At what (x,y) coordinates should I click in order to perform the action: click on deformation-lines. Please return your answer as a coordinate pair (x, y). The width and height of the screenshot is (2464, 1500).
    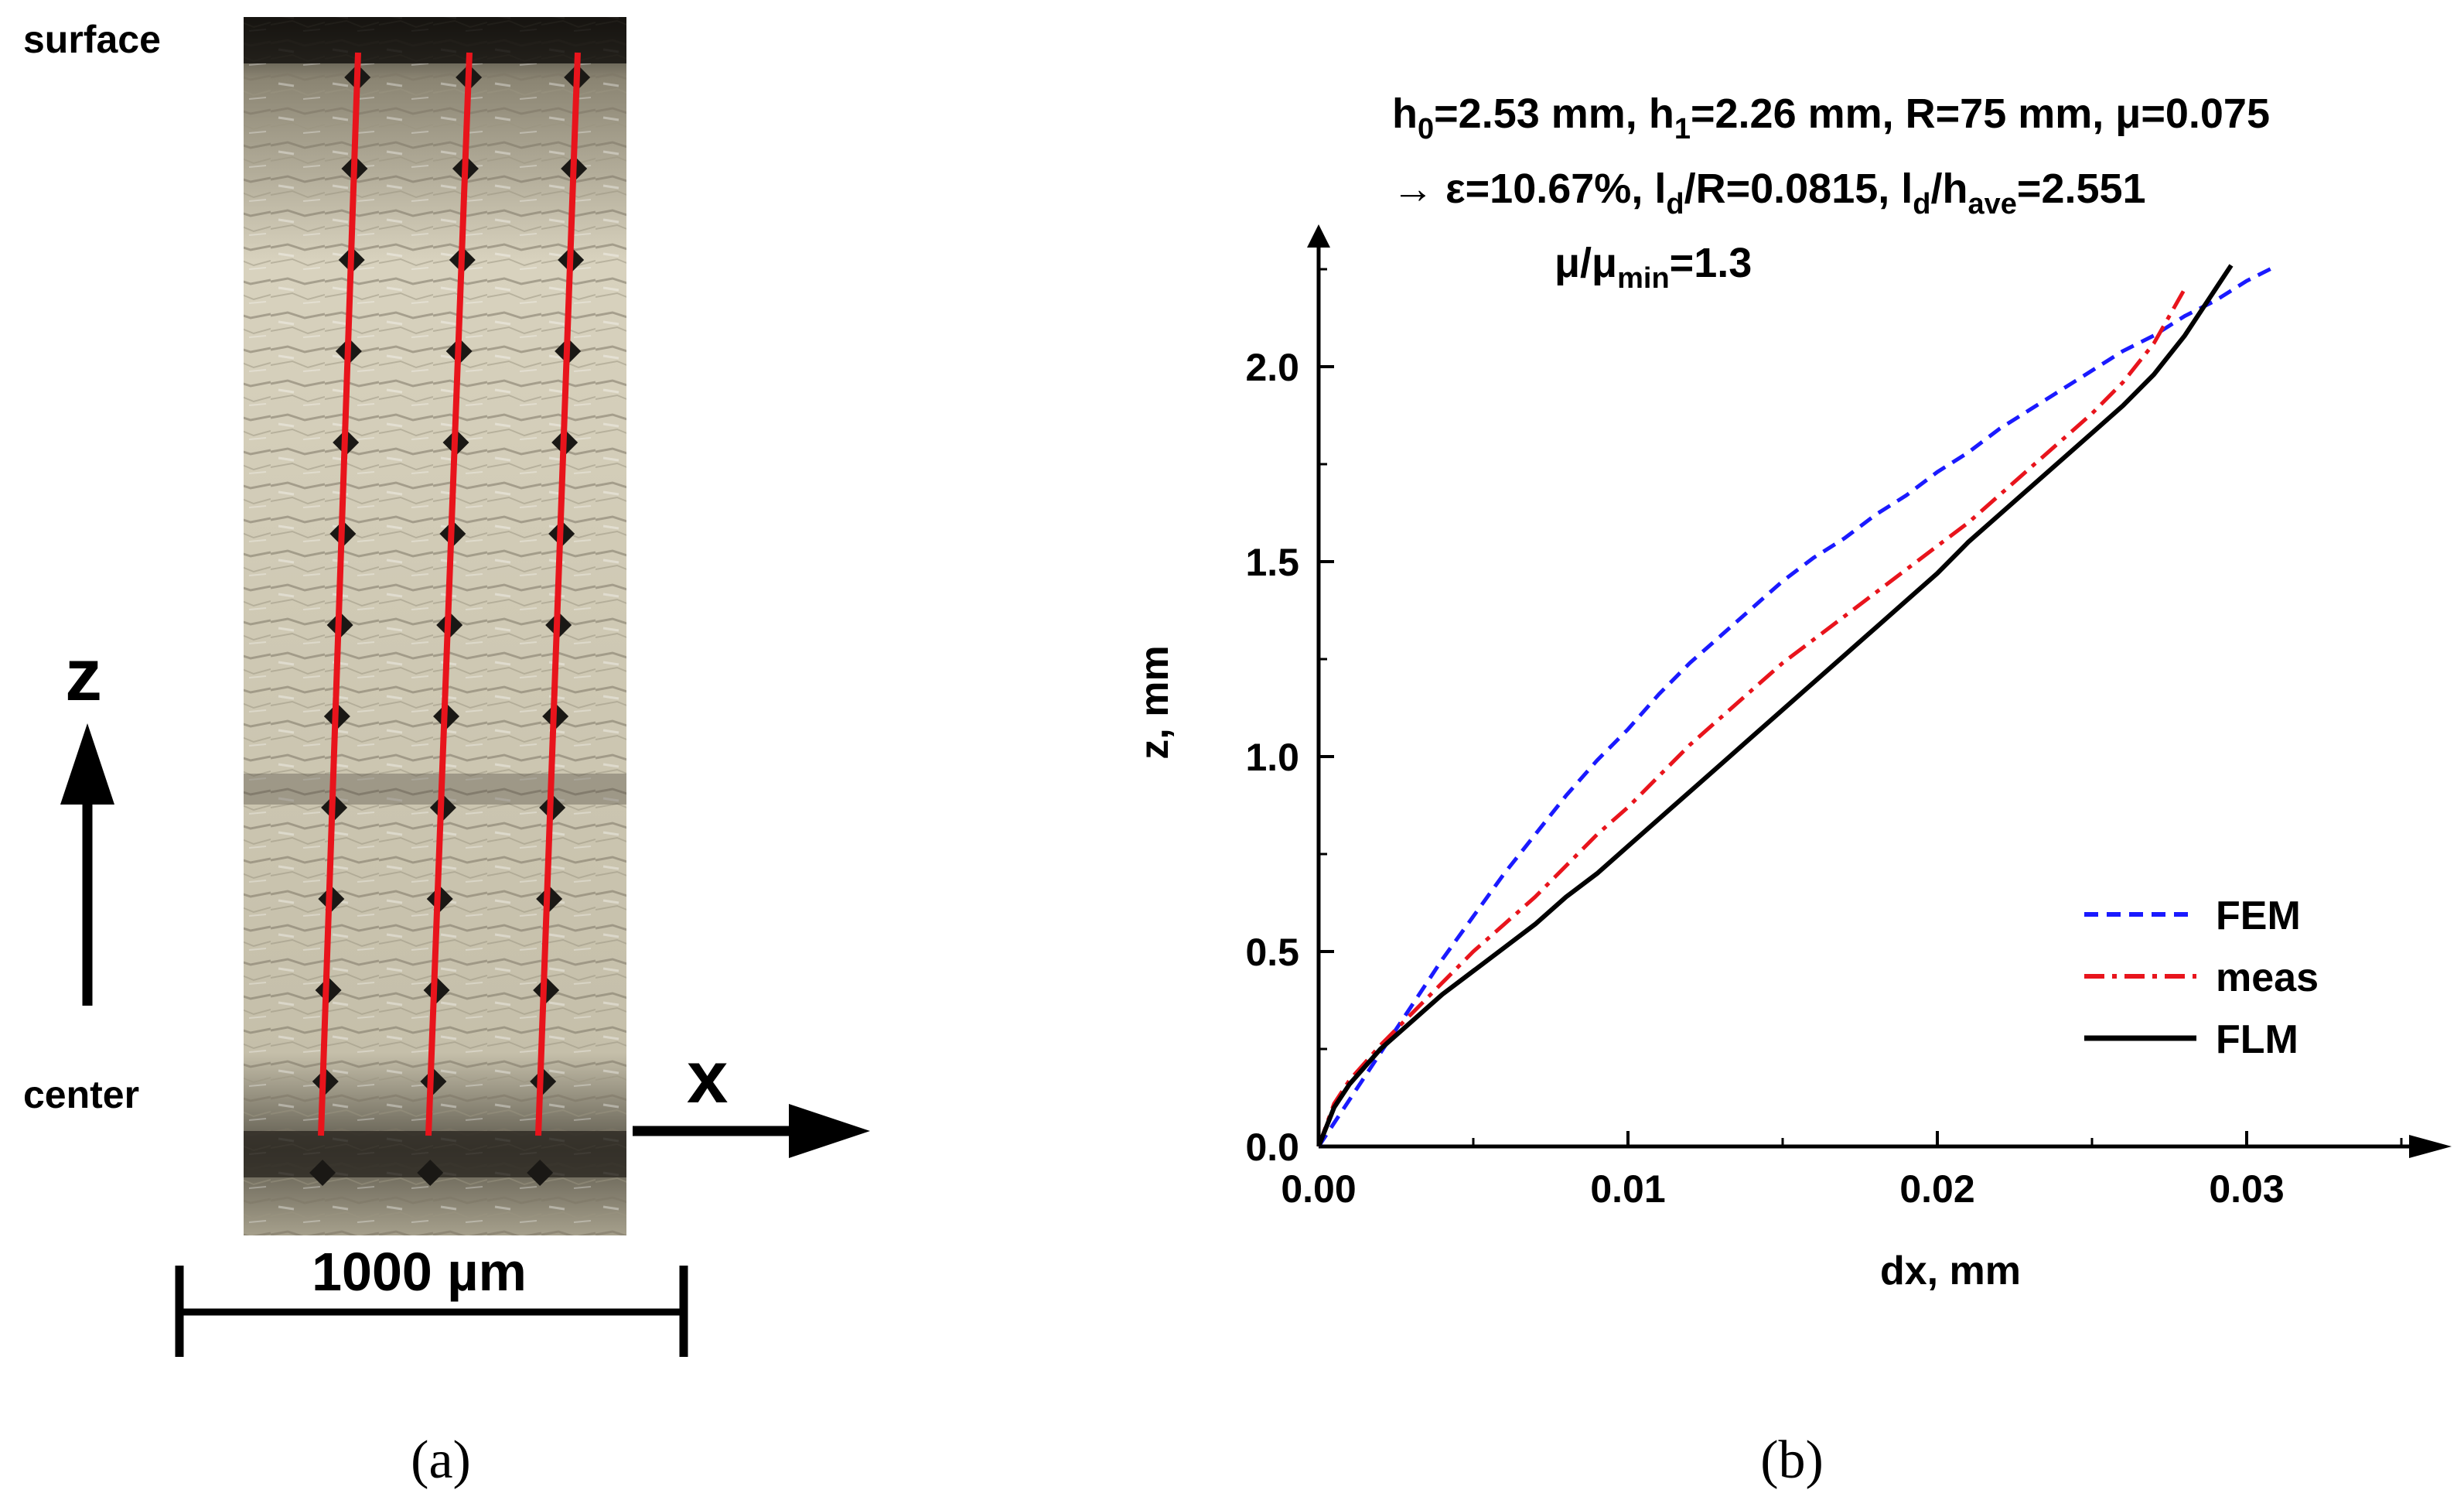
    Looking at the image, I should click on (449, 594).